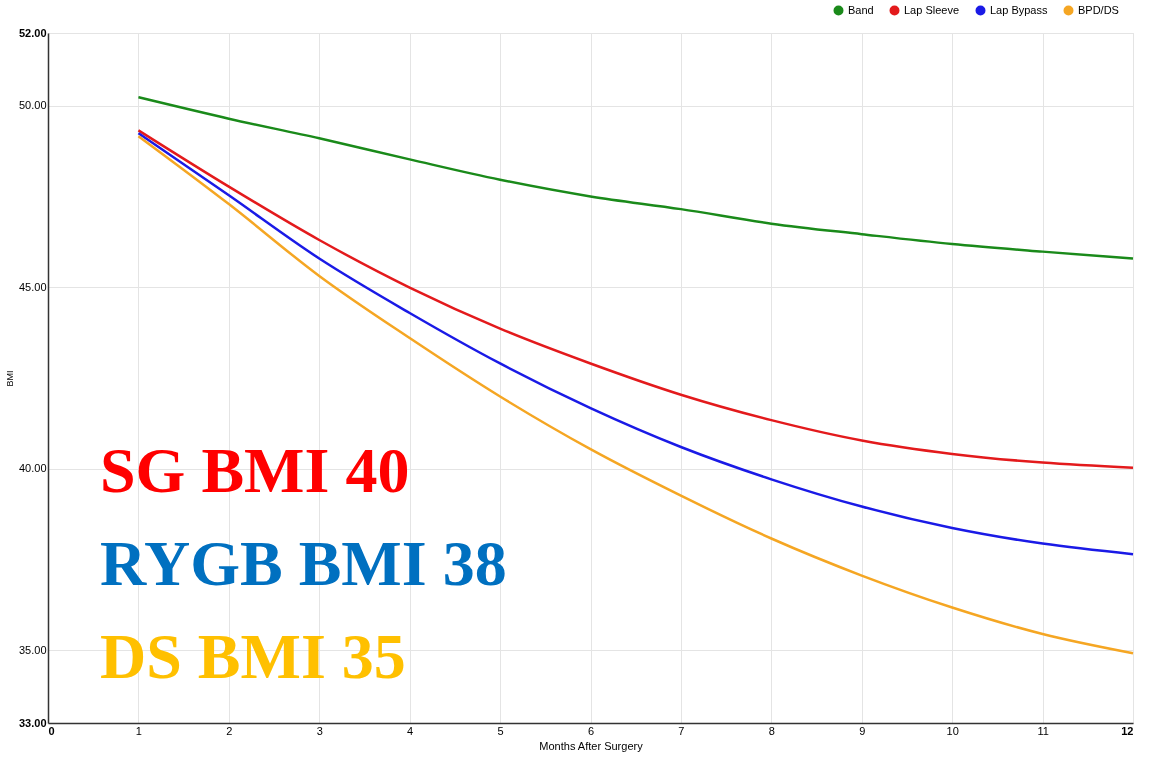 This screenshot has height=772, width=1152. What do you see at coordinates (32, 32) in the screenshot?
I see `y-tick-label: 52.00` at bounding box center [32, 32].